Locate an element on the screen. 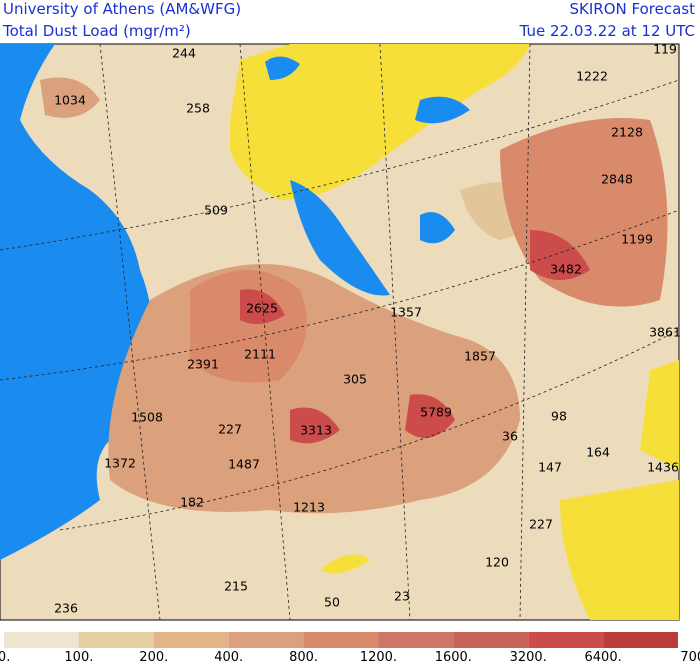 Image resolution: width=700 pixels, height=666 pixels. colorbar-label: 6400. is located at coordinates (603, 656).